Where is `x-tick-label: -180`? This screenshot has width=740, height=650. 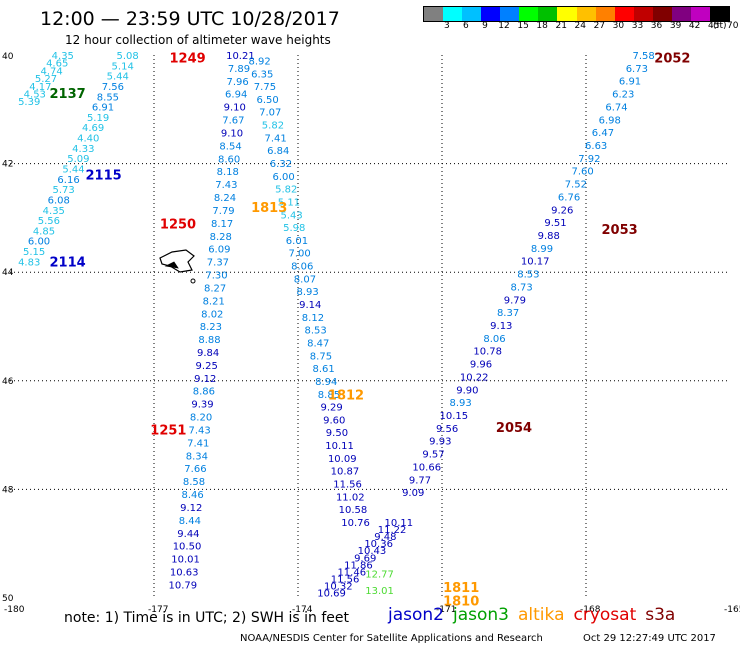 x-tick-label: -180 is located at coordinates (14, 610).